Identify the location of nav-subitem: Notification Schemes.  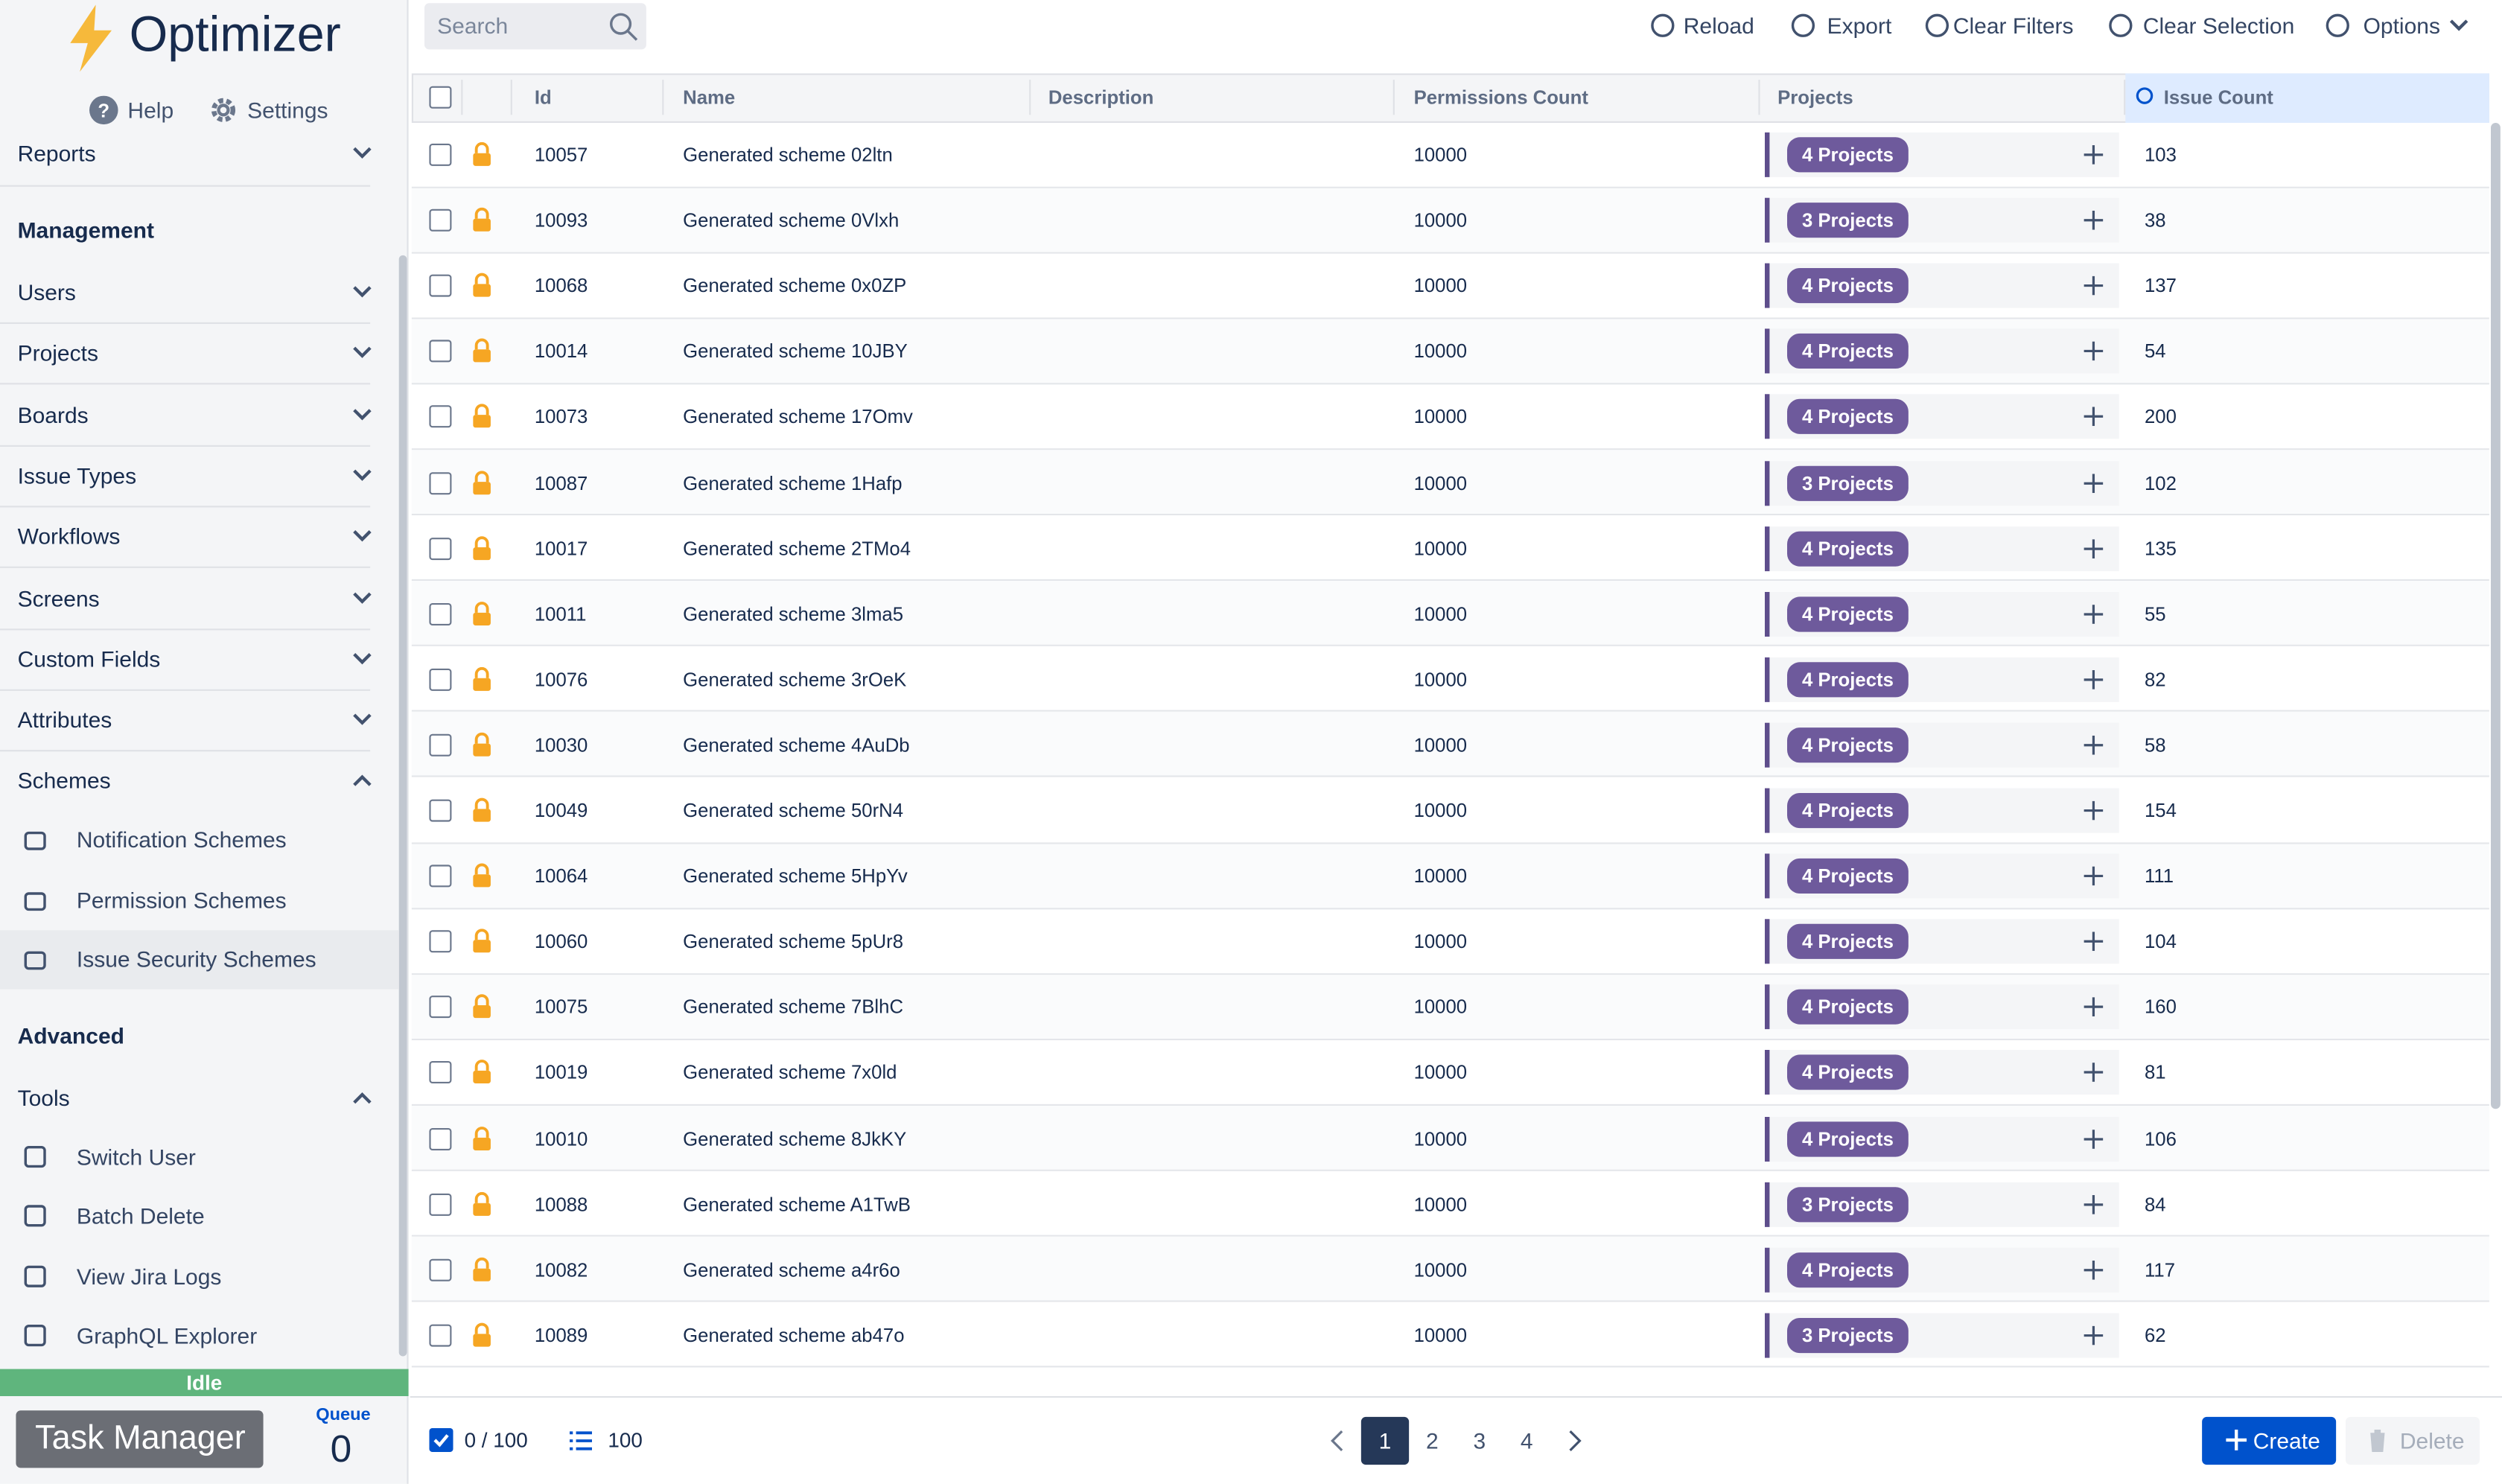
(181, 840).